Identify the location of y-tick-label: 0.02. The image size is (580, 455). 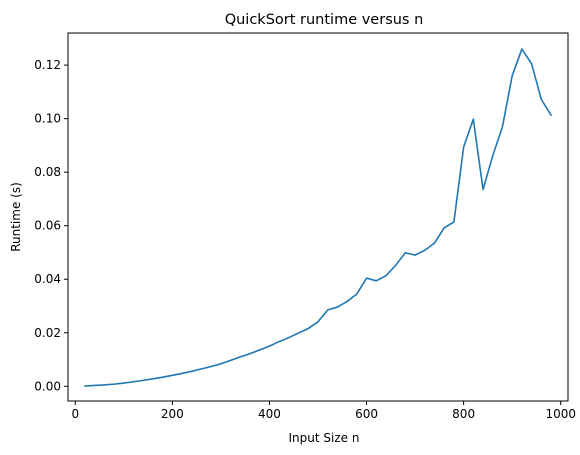
(47, 333).